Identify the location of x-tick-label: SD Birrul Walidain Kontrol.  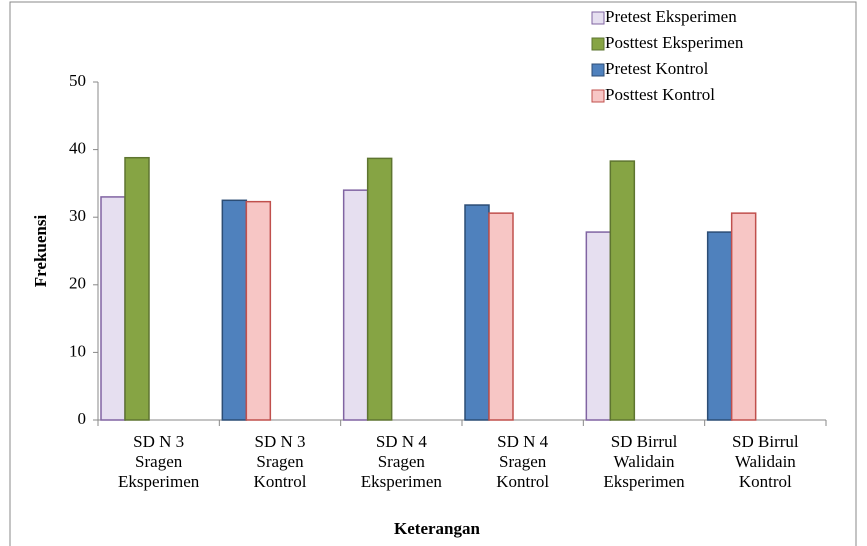
(765, 461).